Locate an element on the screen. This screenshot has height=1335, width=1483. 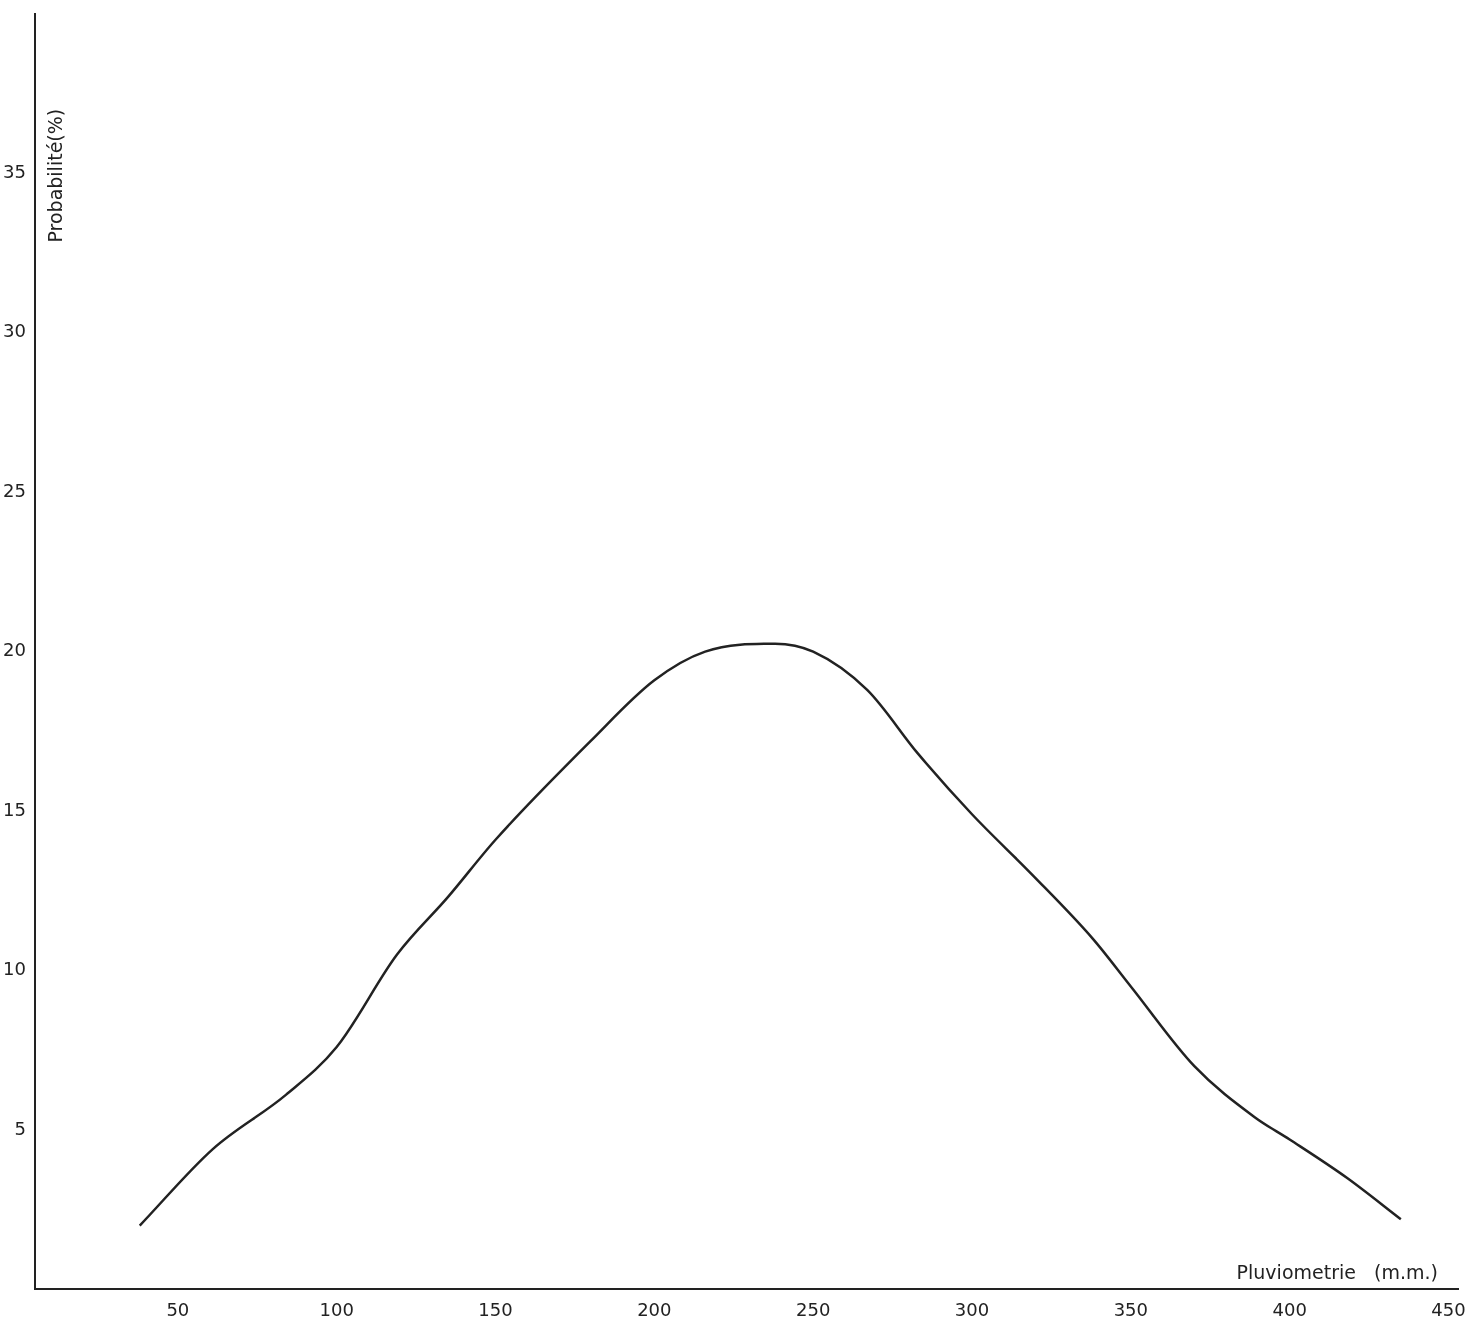
y-tick-label: 30 is located at coordinates (14, 331).